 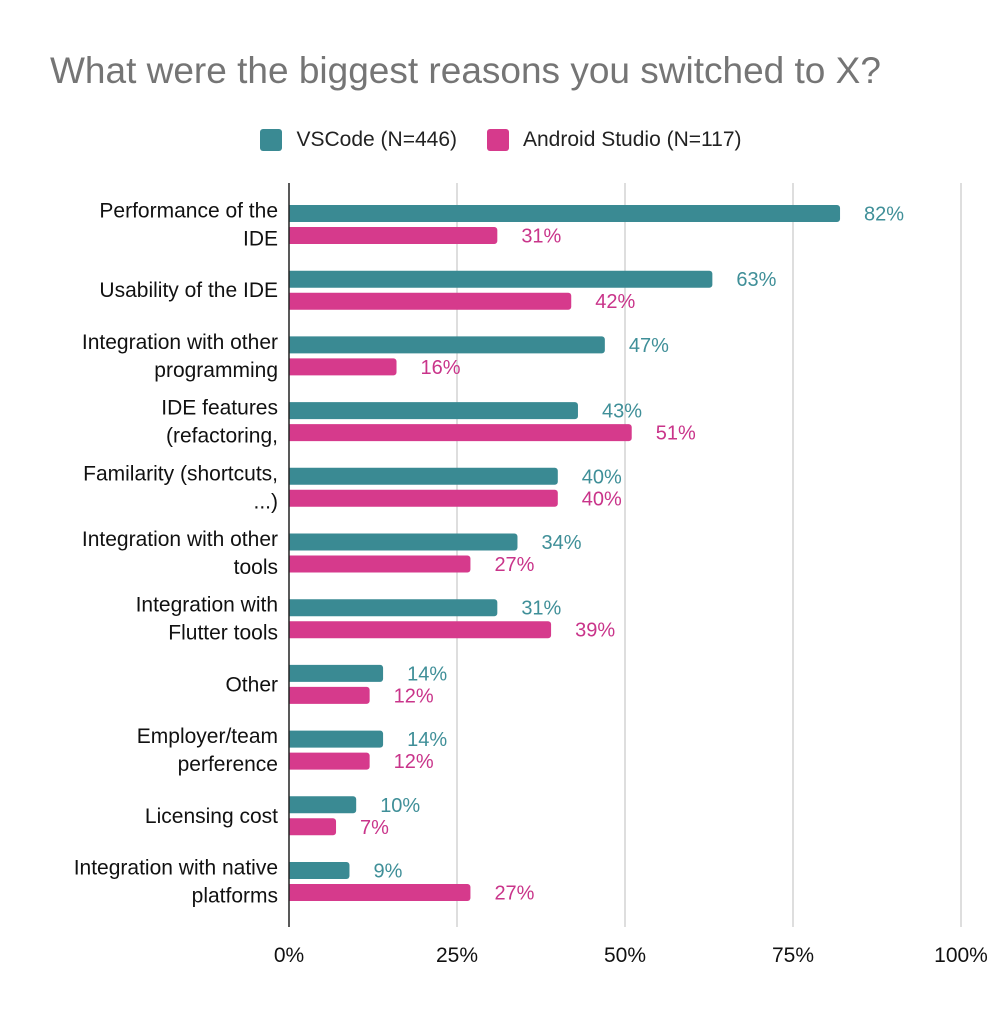 I want to click on legend-item-android-studio: Android Studio (N=117), so click(x=614, y=140).